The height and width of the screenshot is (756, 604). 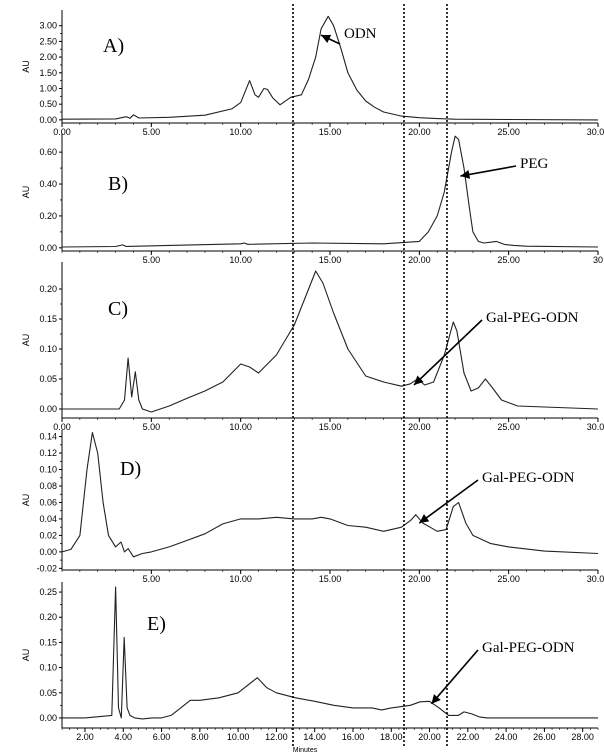 I want to click on y-tick-label: 0.04, so click(x=48, y=519).